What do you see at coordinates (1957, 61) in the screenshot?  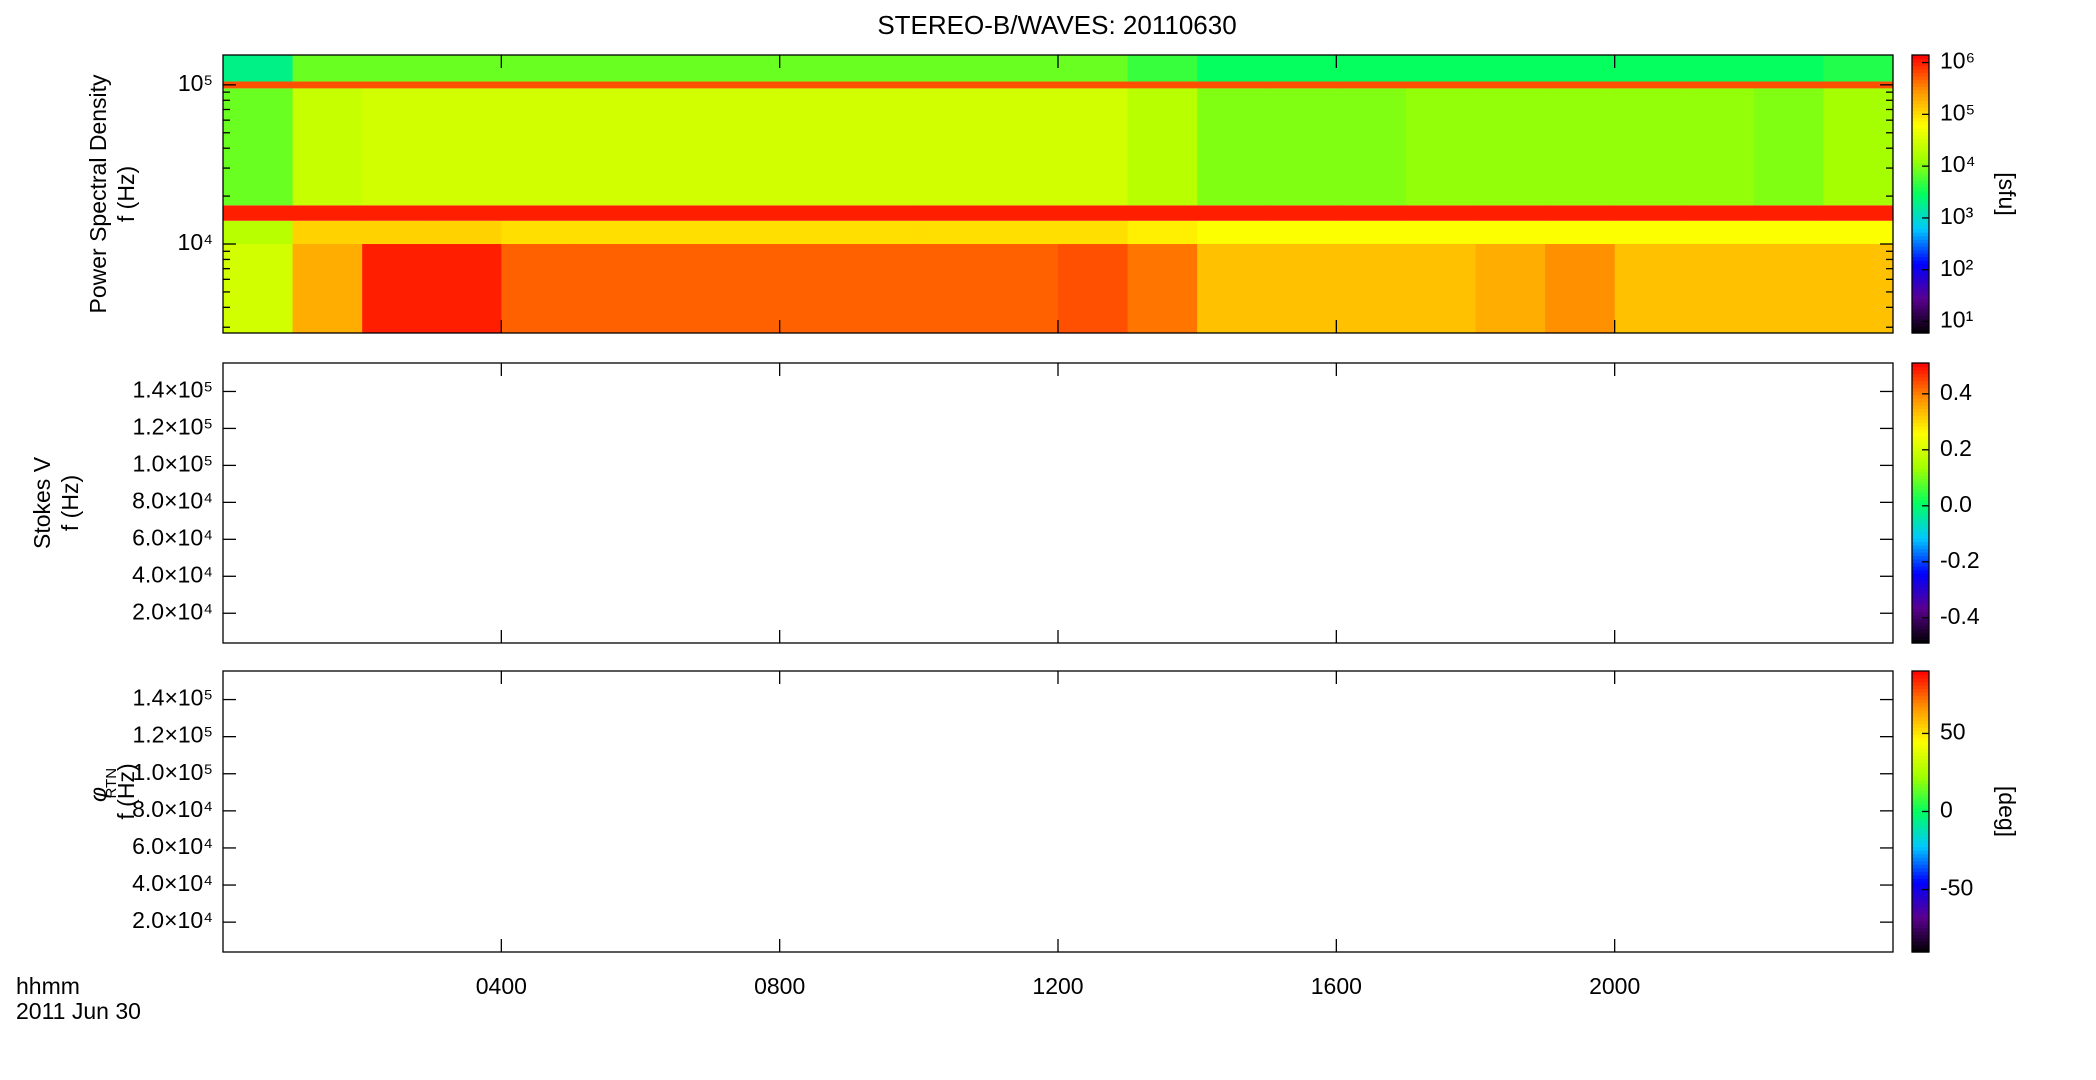 I see `colorbar-tick-label: 10⁶` at bounding box center [1957, 61].